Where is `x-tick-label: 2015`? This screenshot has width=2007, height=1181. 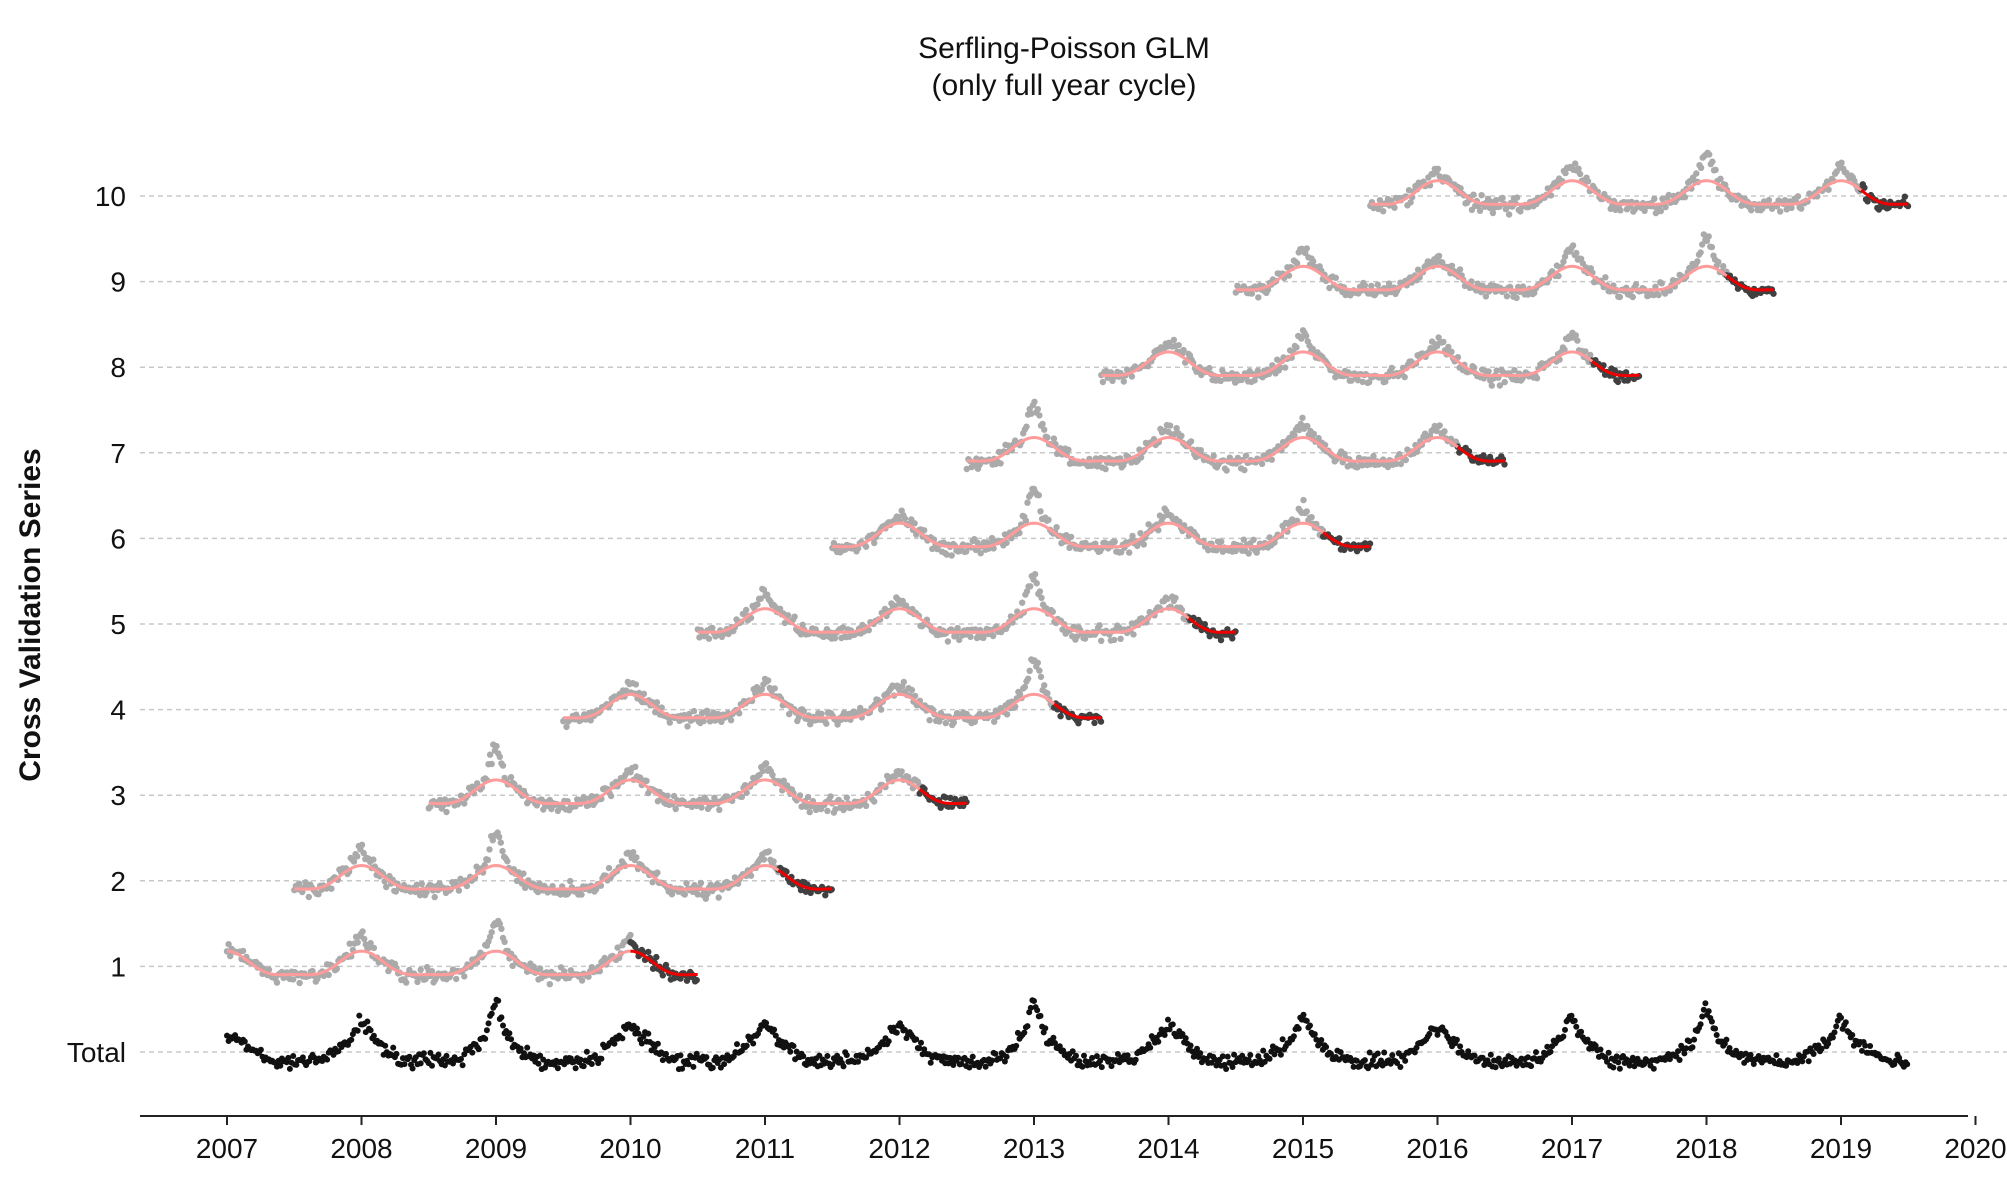 x-tick-label: 2015 is located at coordinates (1303, 1148).